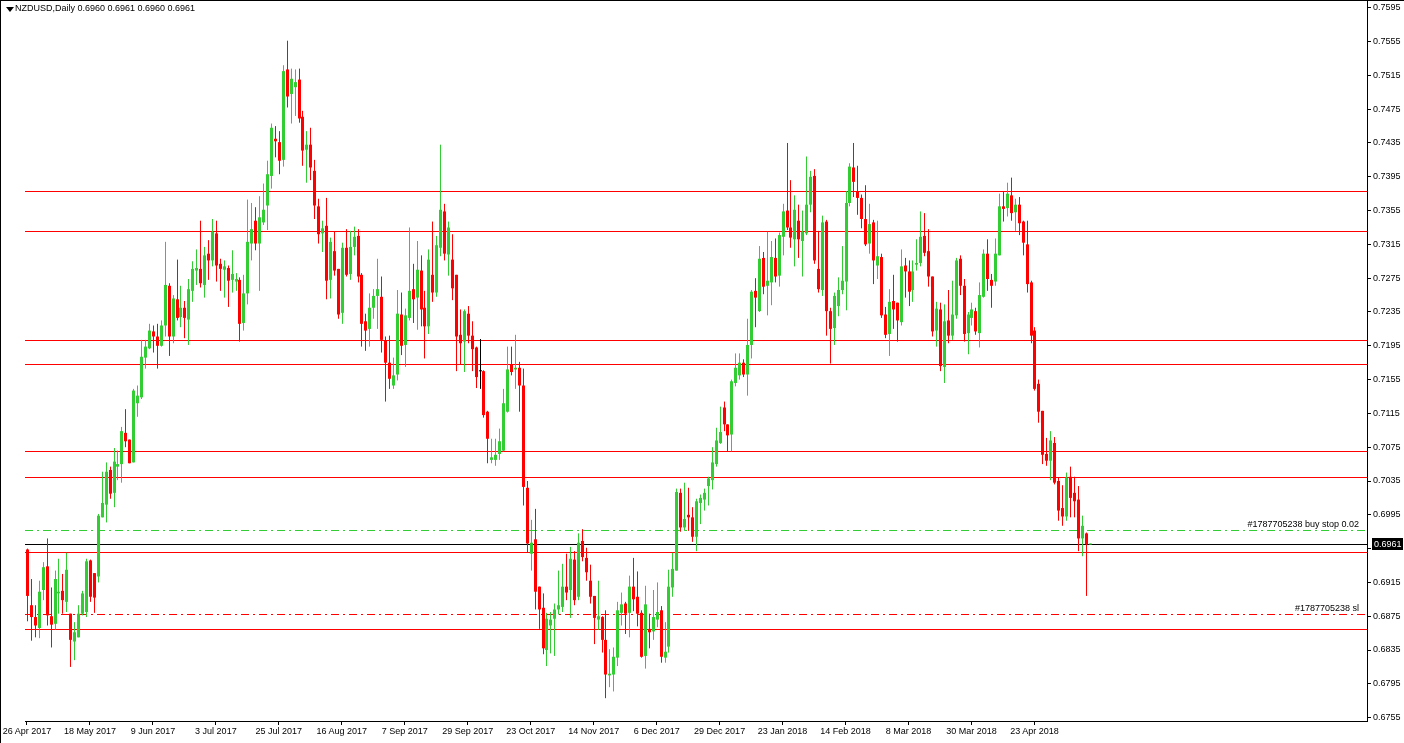 The height and width of the screenshot is (743, 1404). Describe the element at coordinates (1326, 608) in the screenshot. I see `ref-line-label: #1787705238 sl` at that location.